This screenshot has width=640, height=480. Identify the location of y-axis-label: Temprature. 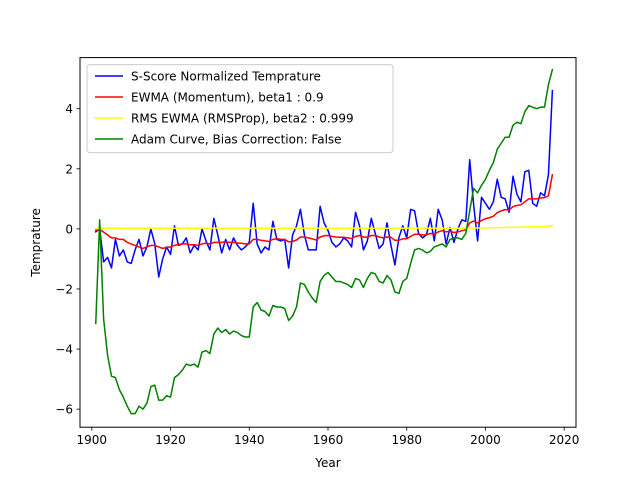
(36, 243).